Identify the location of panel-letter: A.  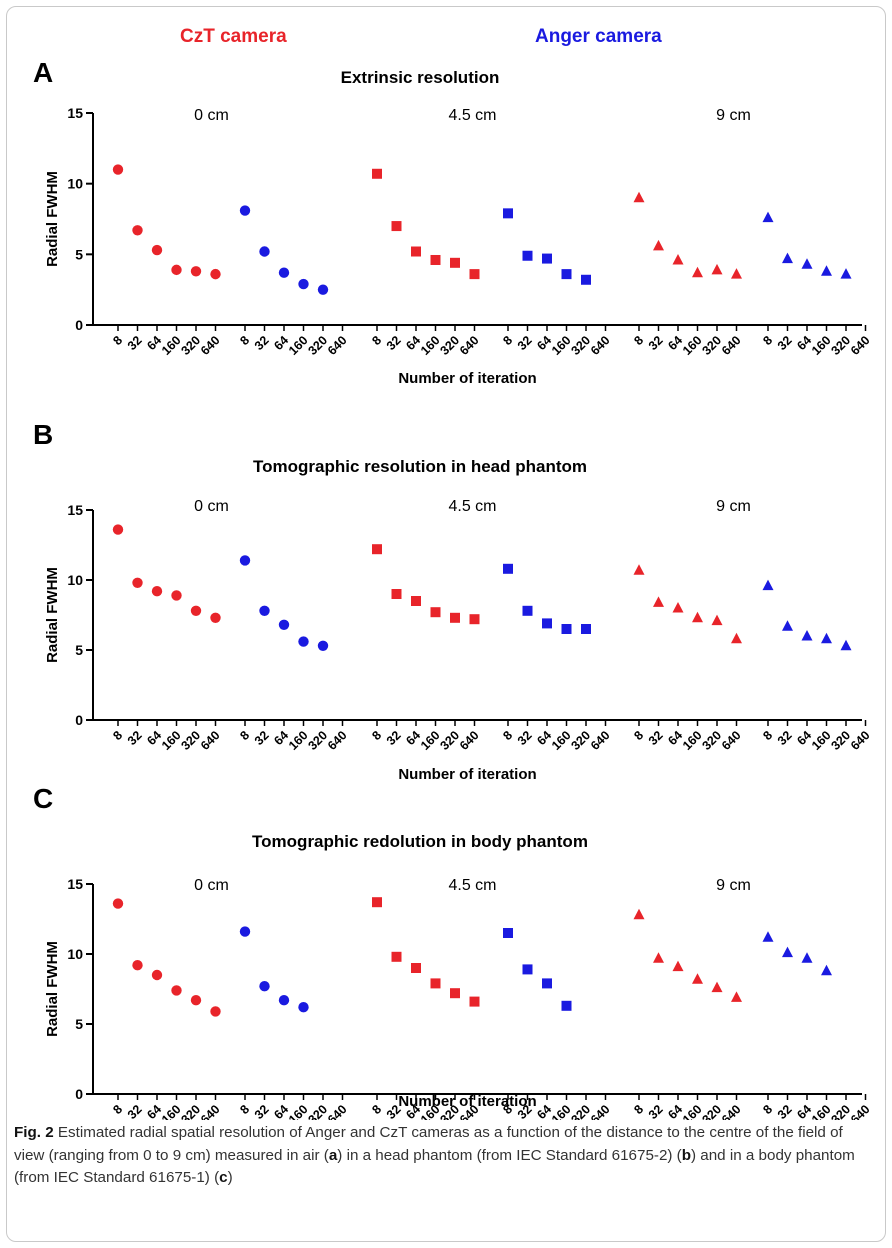
(43, 72).